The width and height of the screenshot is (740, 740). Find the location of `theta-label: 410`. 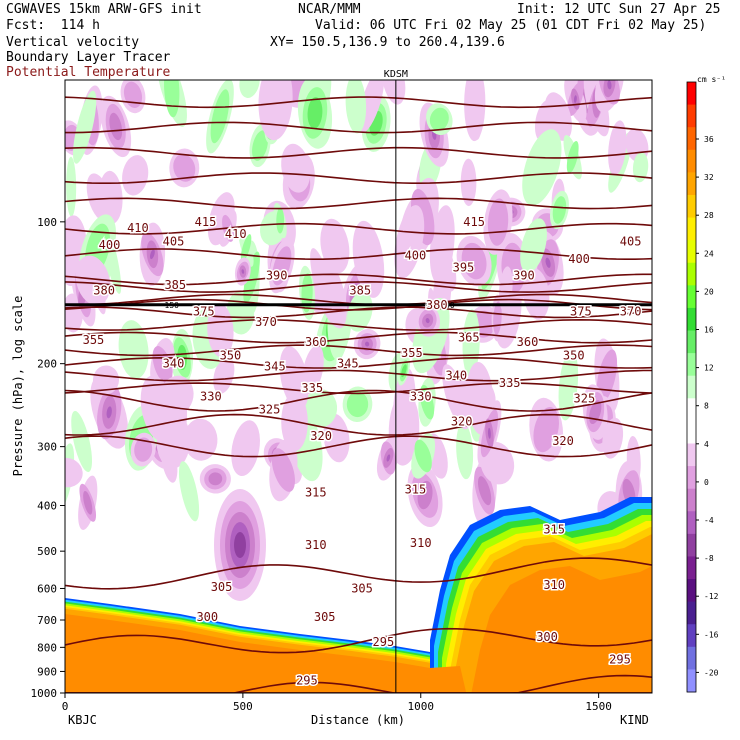

theta-label: 410 is located at coordinates (138, 228).